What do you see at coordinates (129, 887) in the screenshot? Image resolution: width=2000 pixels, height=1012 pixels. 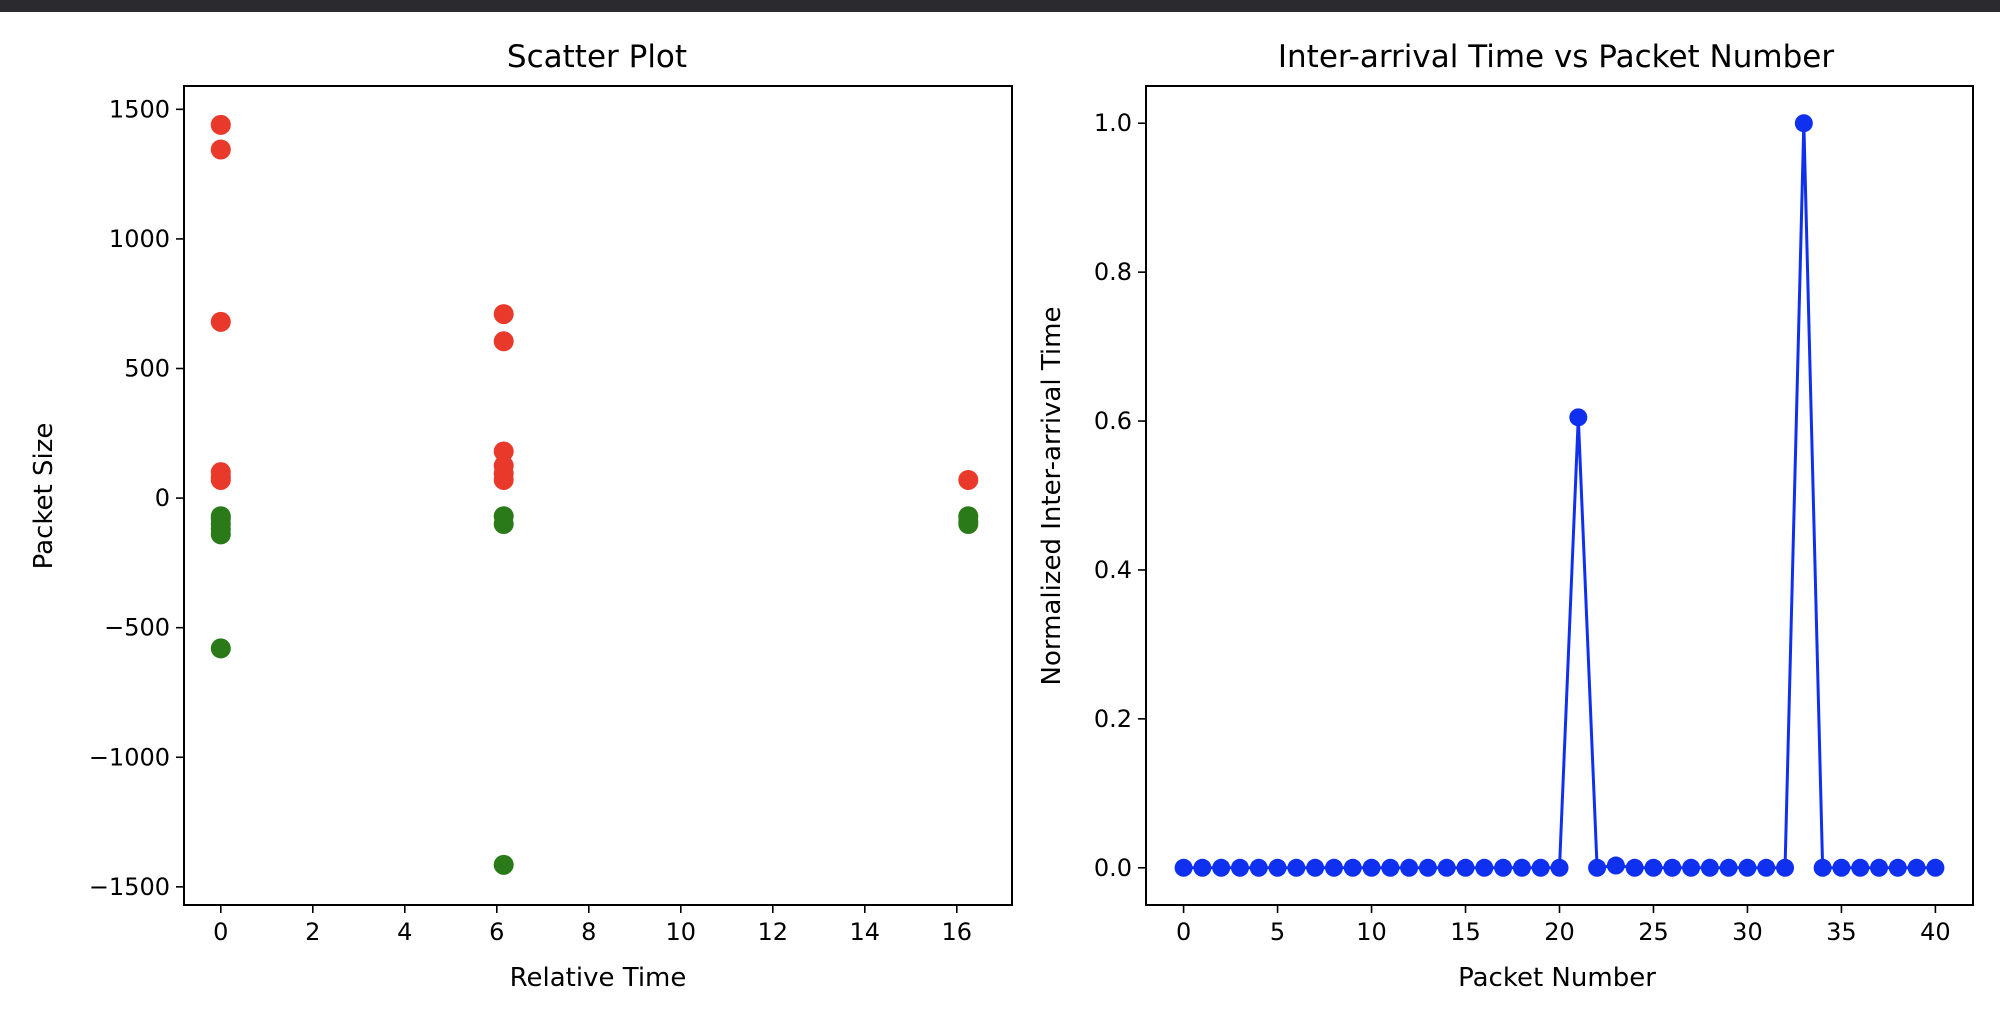 I see `y-tick-label: −1500` at bounding box center [129, 887].